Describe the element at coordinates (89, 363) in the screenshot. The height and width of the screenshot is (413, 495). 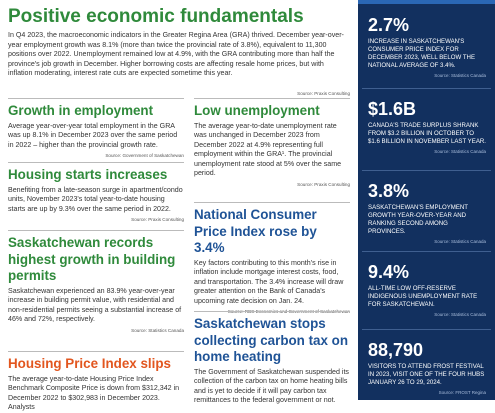
I see `section-heading: Housing Price Index slips` at that location.